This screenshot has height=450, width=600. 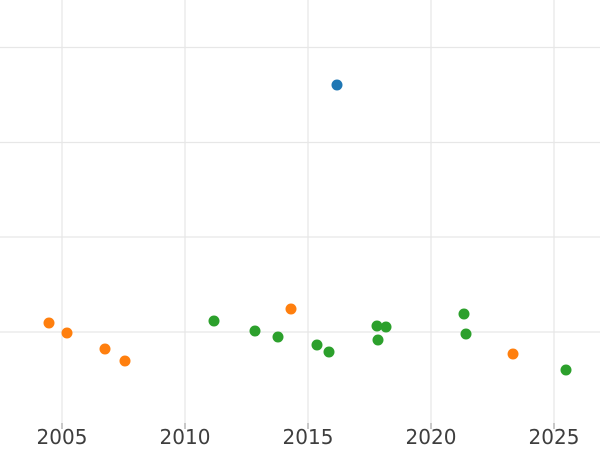 I want to click on x-tick-label: 2005, so click(x=62, y=437).